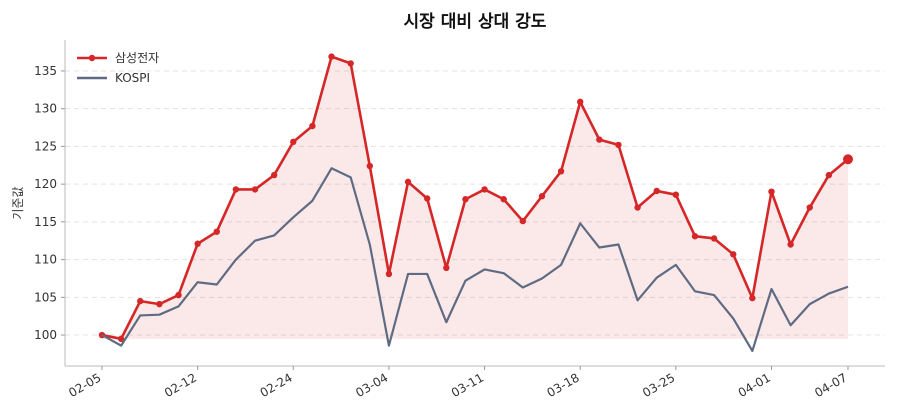 The height and width of the screenshot is (420, 900). Describe the element at coordinates (45, 109) in the screenshot. I see `y-tick-label: 130` at that location.